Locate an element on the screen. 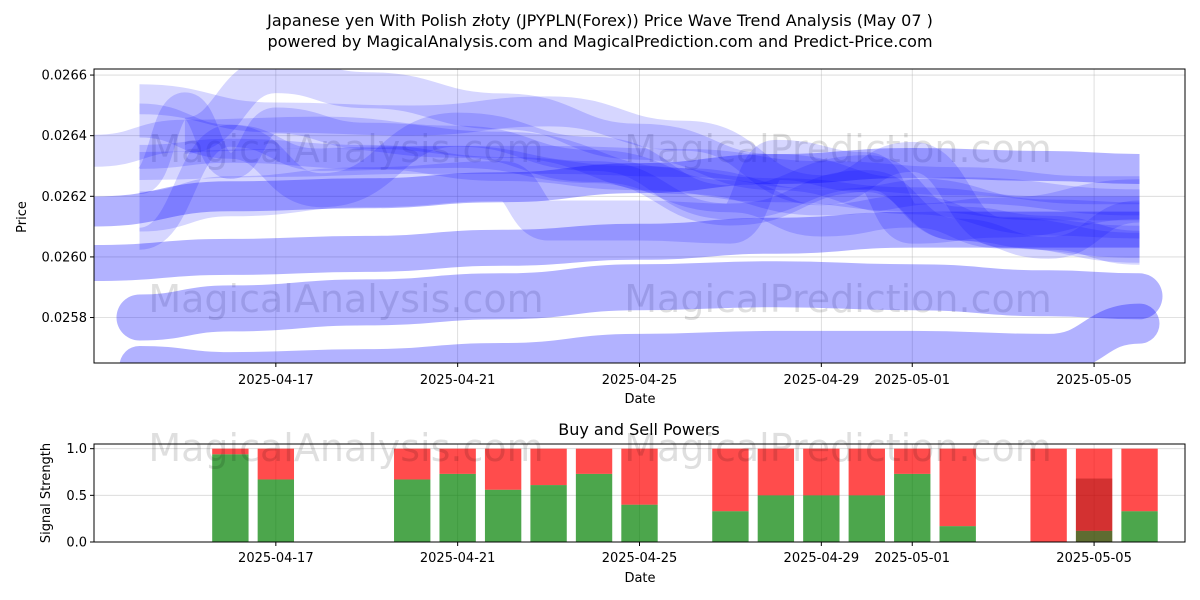 This screenshot has height=600, width=1200. price-y-tick-label: 0.0258 is located at coordinates (65, 318).